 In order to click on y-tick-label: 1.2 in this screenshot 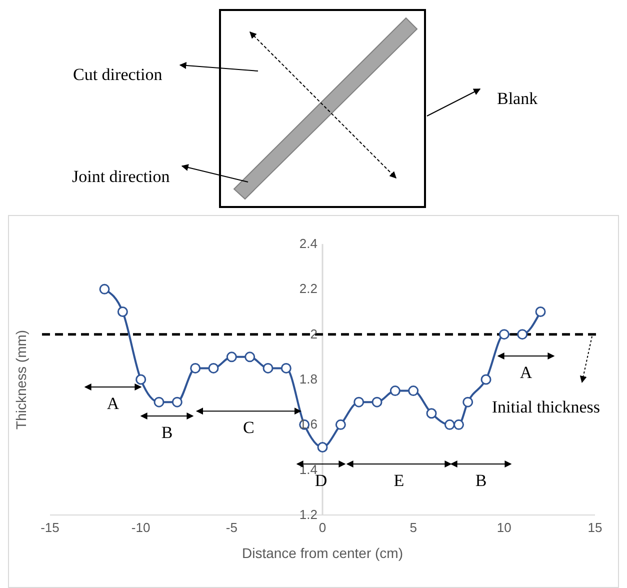, I will do `click(308, 514)`.